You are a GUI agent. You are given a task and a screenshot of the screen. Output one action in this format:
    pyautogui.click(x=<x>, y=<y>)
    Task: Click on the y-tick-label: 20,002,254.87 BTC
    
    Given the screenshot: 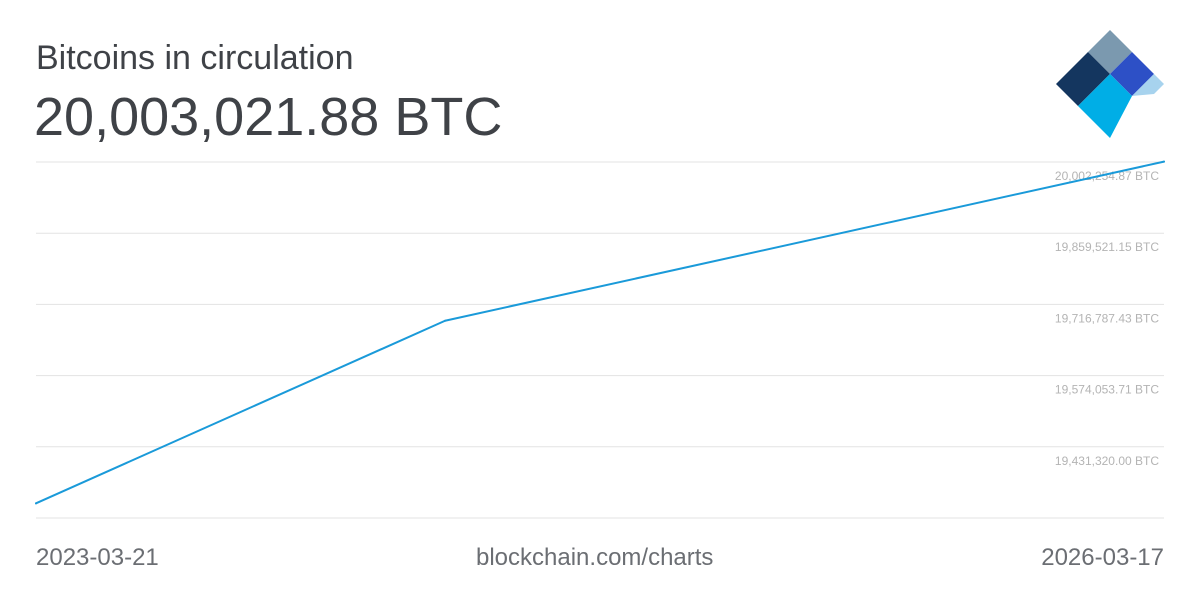 What is the action you would take?
    pyautogui.click(x=1107, y=176)
    